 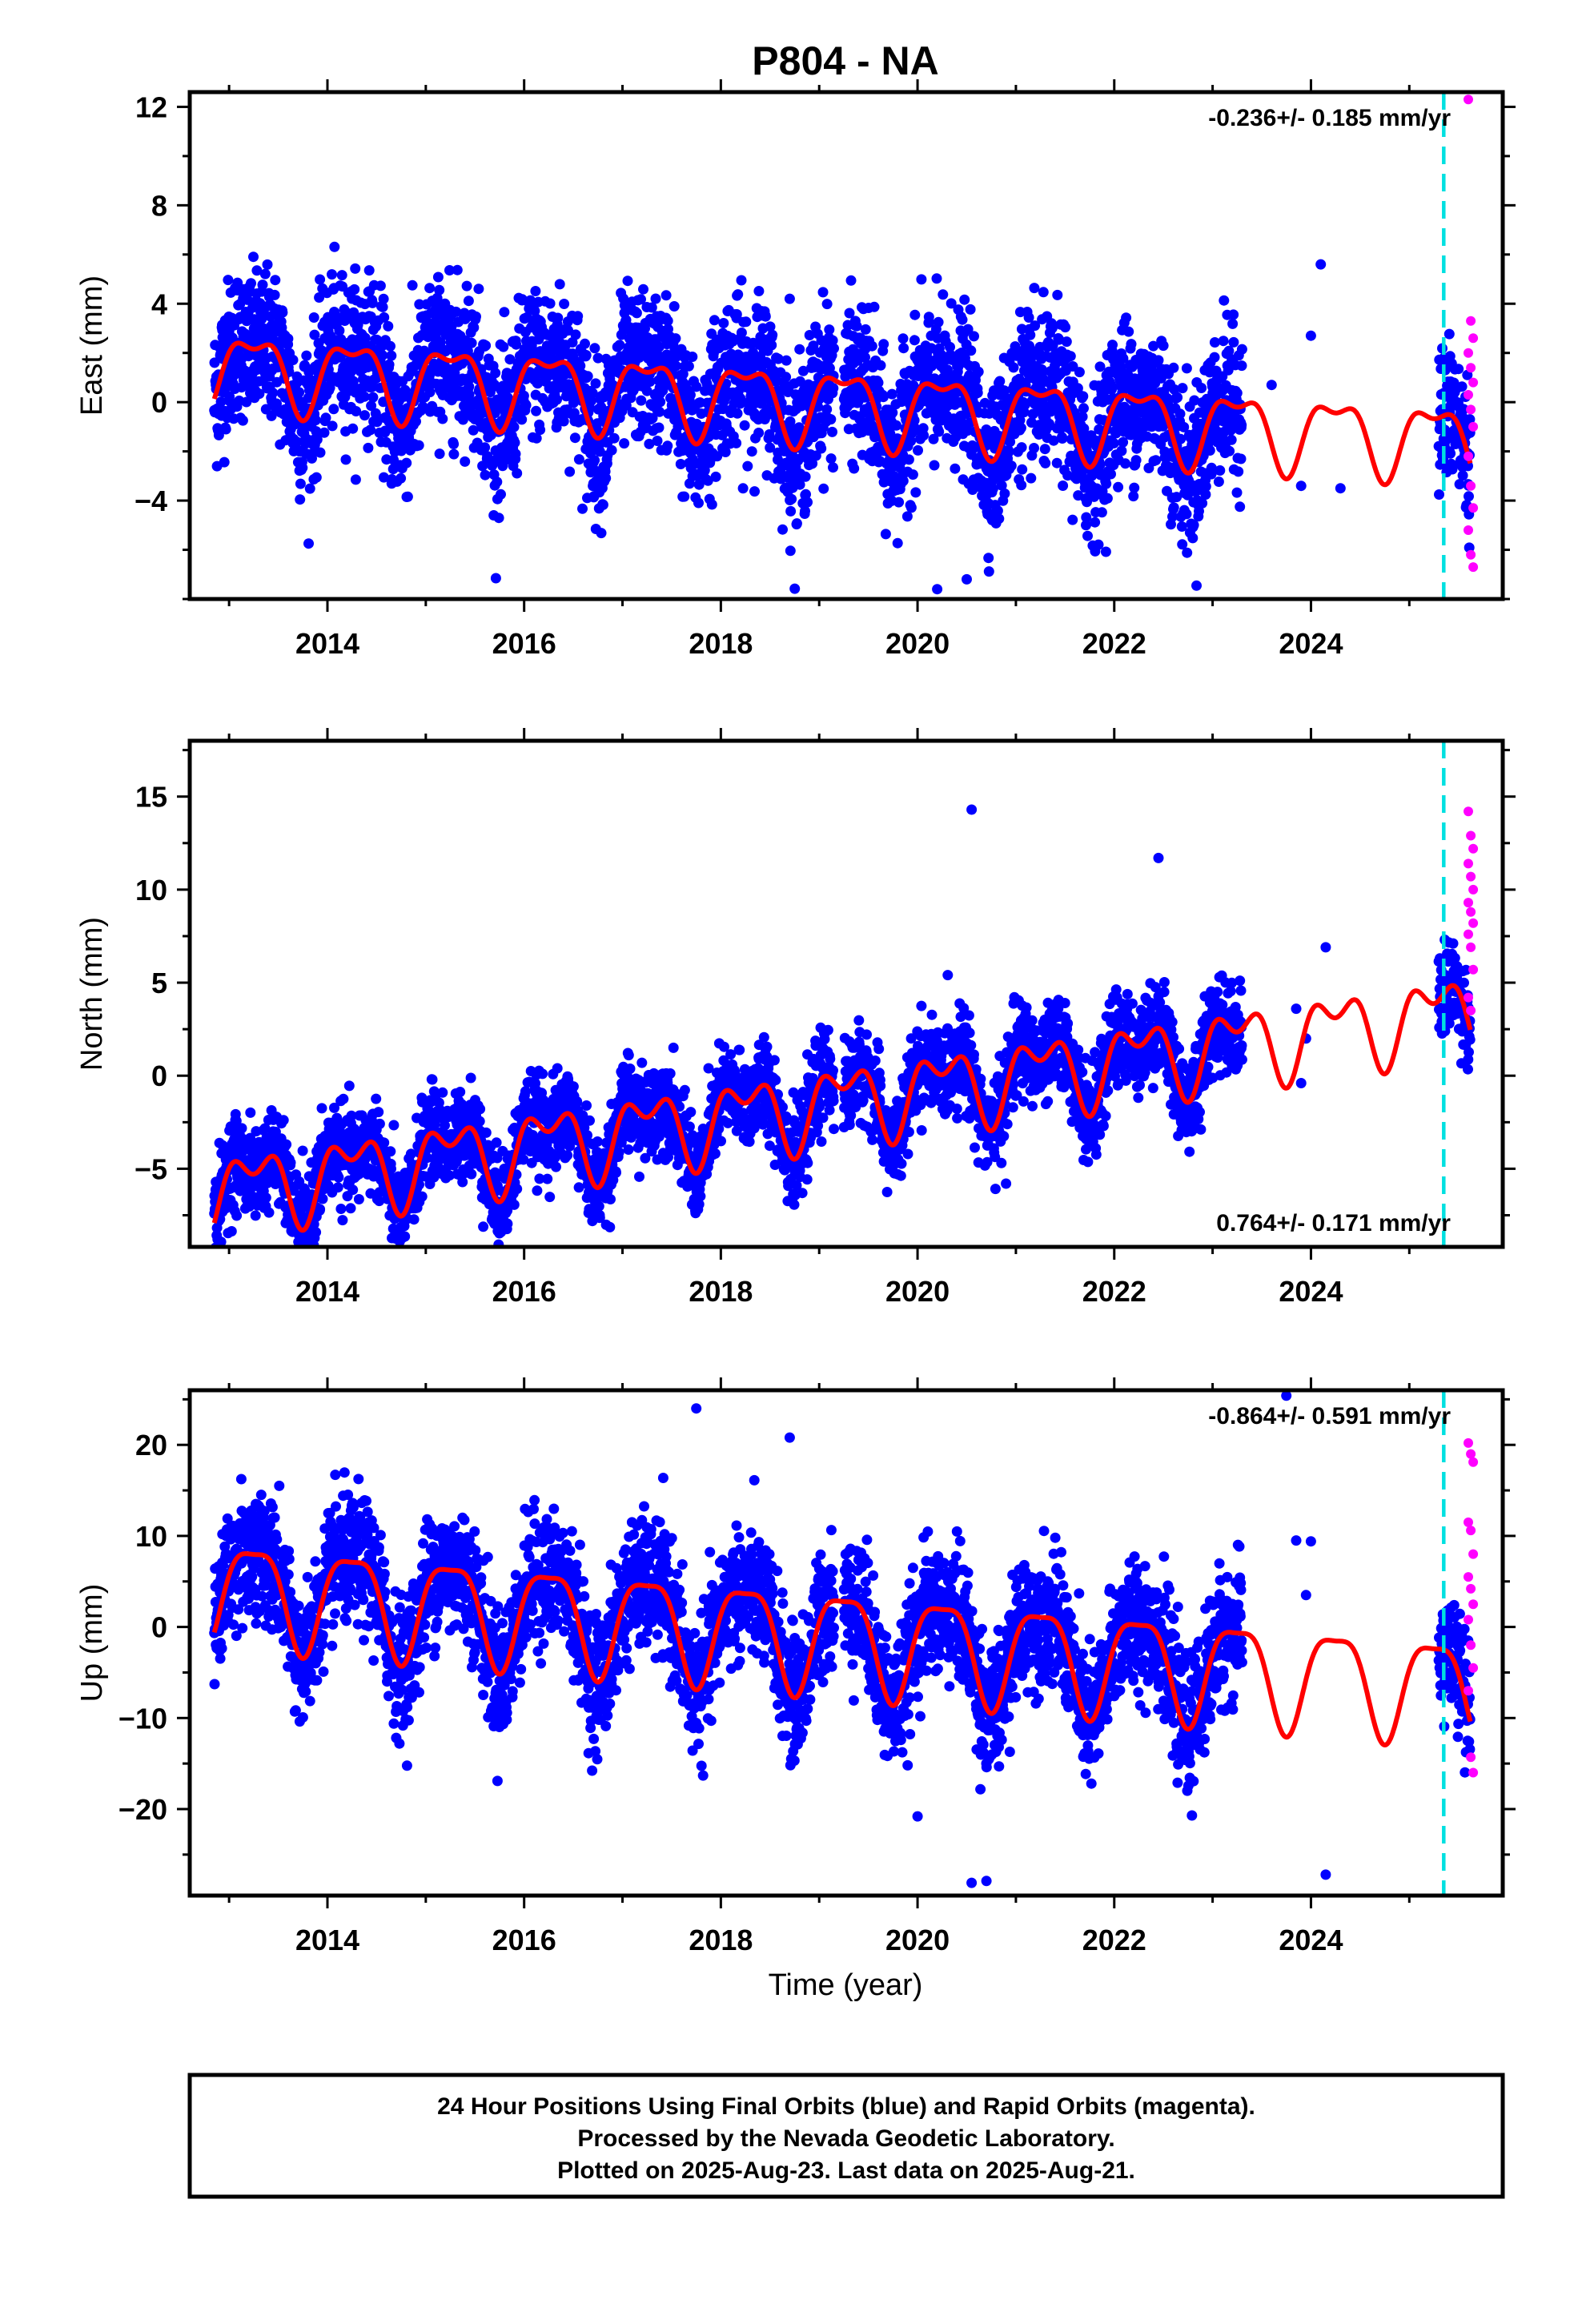 What do you see at coordinates (327, 644) in the screenshot?
I see `x-tick-label: 2014` at bounding box center [327, 644].